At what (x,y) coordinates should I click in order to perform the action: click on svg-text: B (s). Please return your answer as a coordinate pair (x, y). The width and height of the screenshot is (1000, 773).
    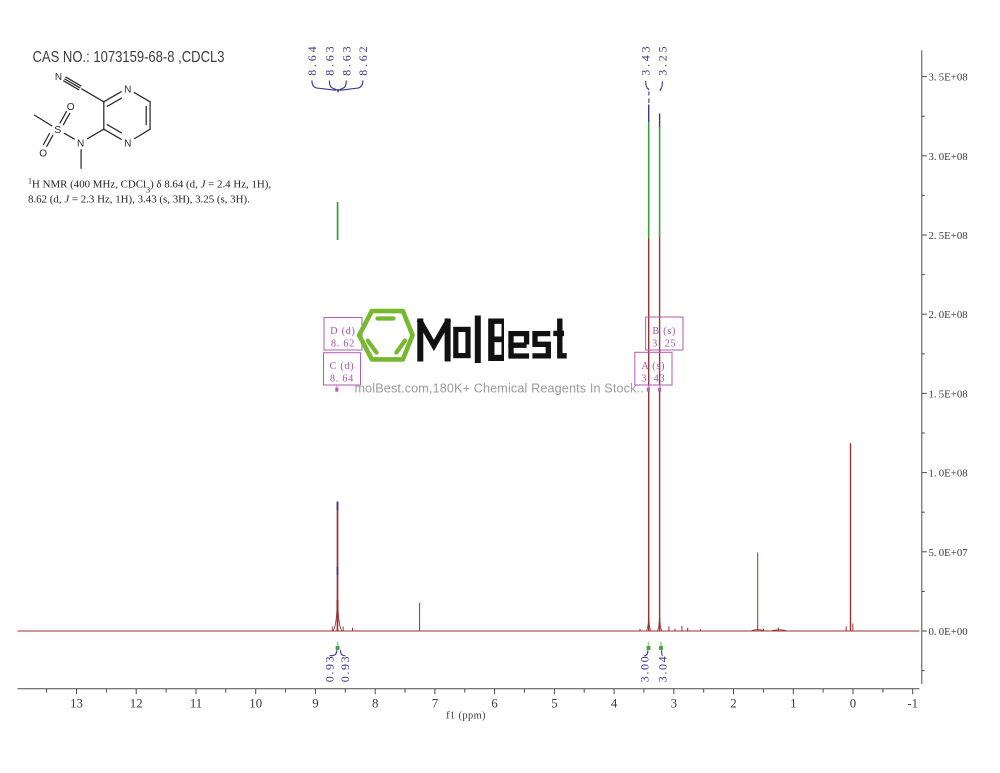
    Looking at the image, I should click on (664, 331).